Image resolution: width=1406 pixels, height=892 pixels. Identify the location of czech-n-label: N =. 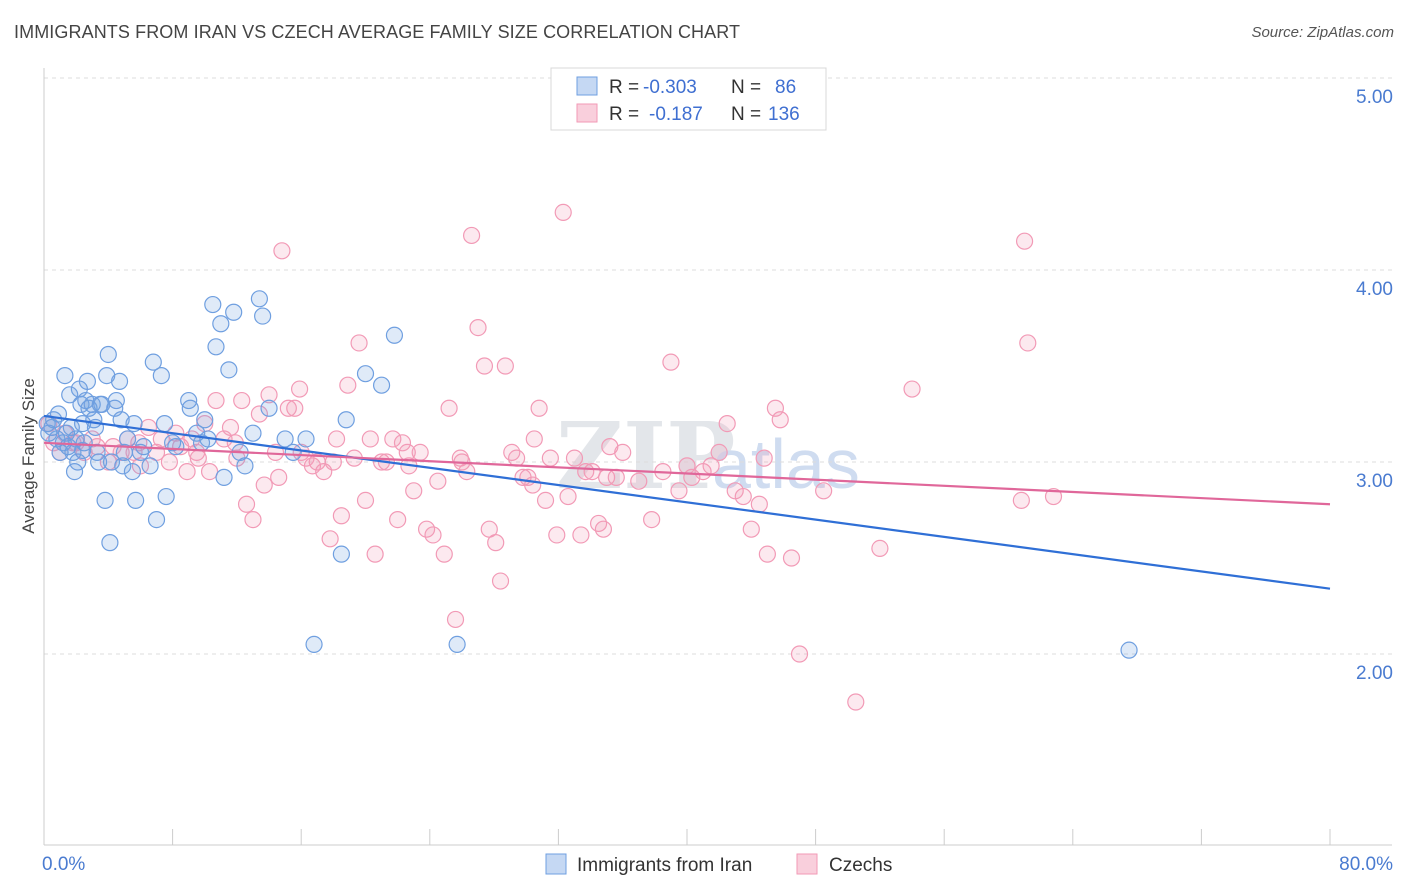
(746, 114).